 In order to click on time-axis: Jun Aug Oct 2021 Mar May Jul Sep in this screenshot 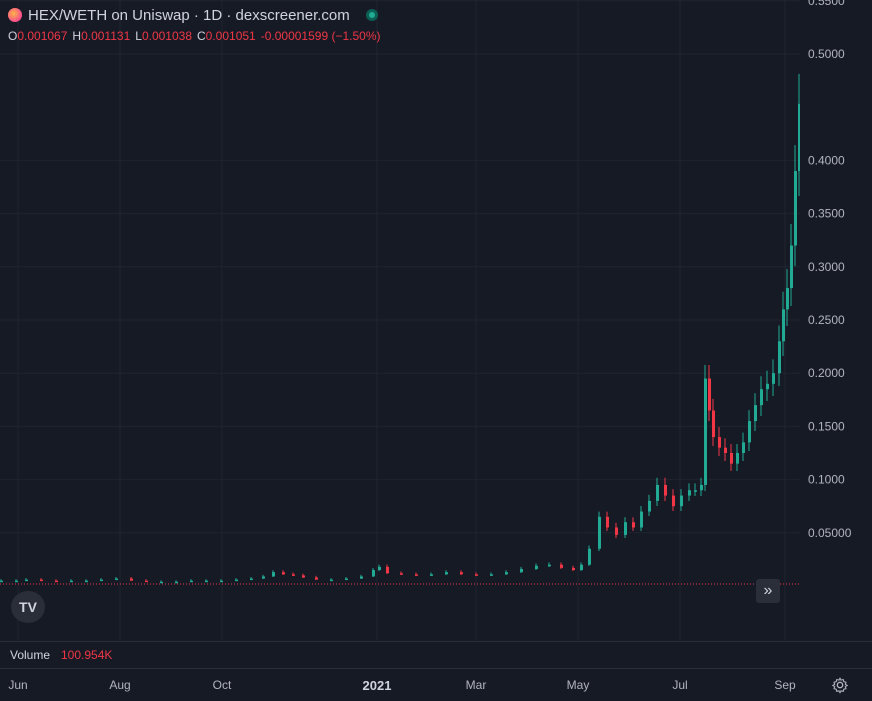, I will do `click(400, 684)`.